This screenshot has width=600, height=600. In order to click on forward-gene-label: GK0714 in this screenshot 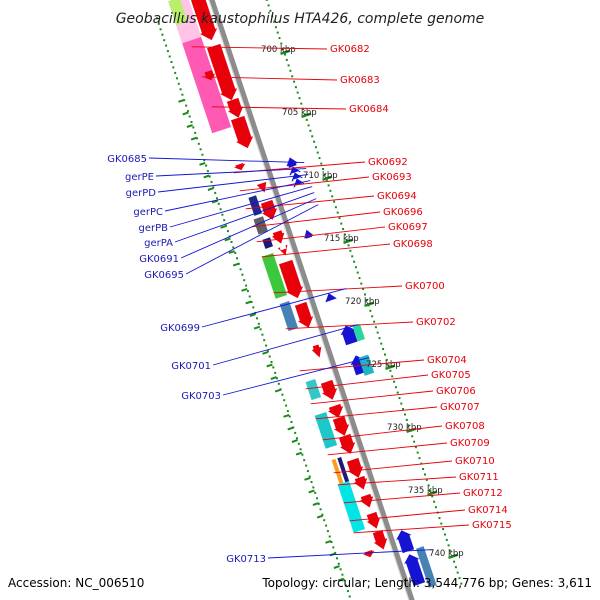, I will do `click(488, 510)`.